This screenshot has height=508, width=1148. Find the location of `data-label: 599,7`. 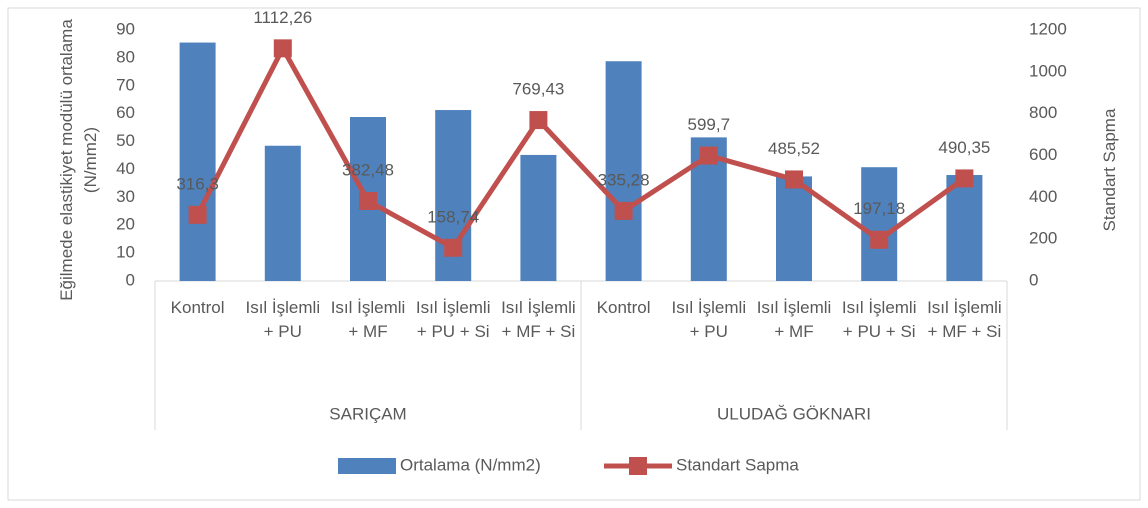

data-label: 599,7 is located at coordinates (709, 124).